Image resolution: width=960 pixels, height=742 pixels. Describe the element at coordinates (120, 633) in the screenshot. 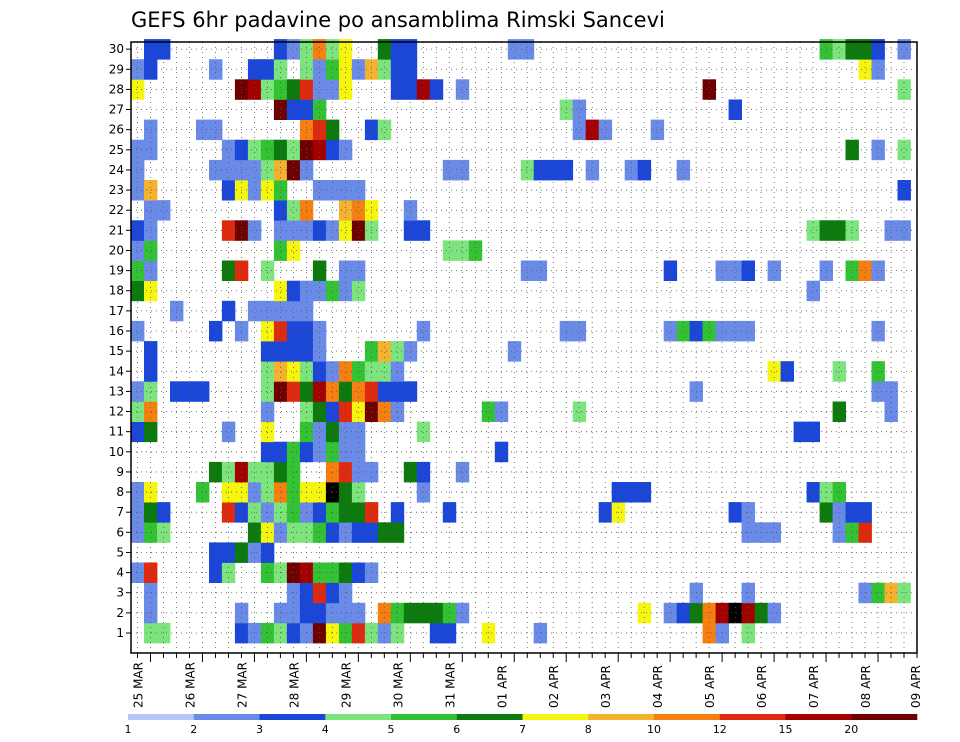

I see `y-tick-label: 1` at that location.